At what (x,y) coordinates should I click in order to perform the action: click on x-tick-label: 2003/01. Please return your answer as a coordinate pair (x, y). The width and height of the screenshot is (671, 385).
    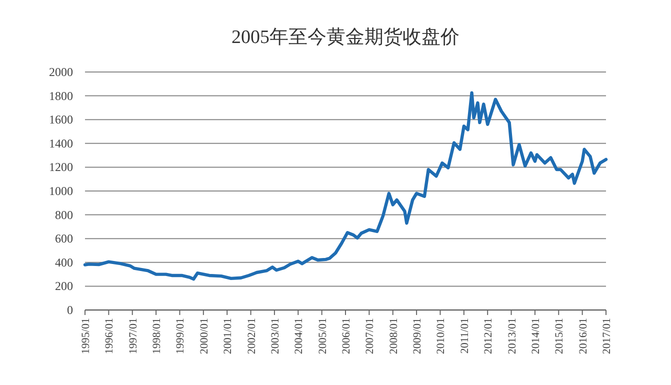
    Looking at the image, I should click on (275, 336).